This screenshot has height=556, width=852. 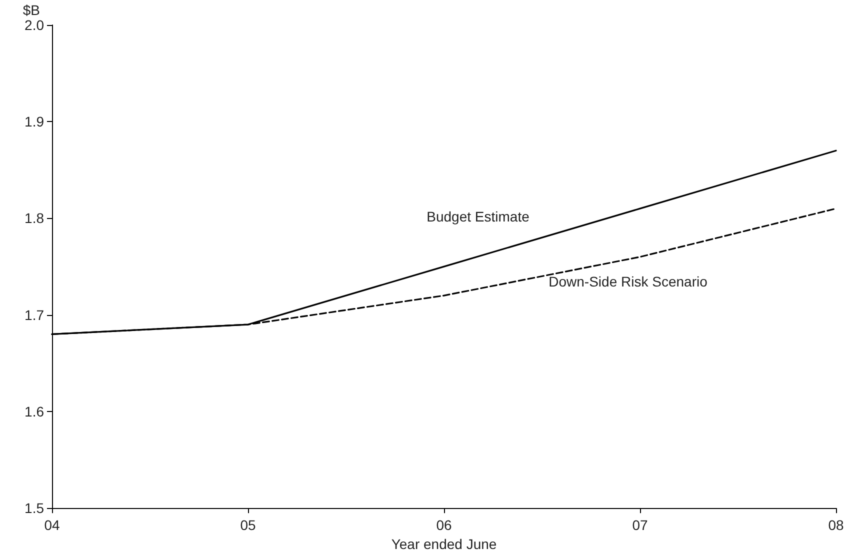 I want to click on y-tick-label: 1.8, so click(x=34, y=218).